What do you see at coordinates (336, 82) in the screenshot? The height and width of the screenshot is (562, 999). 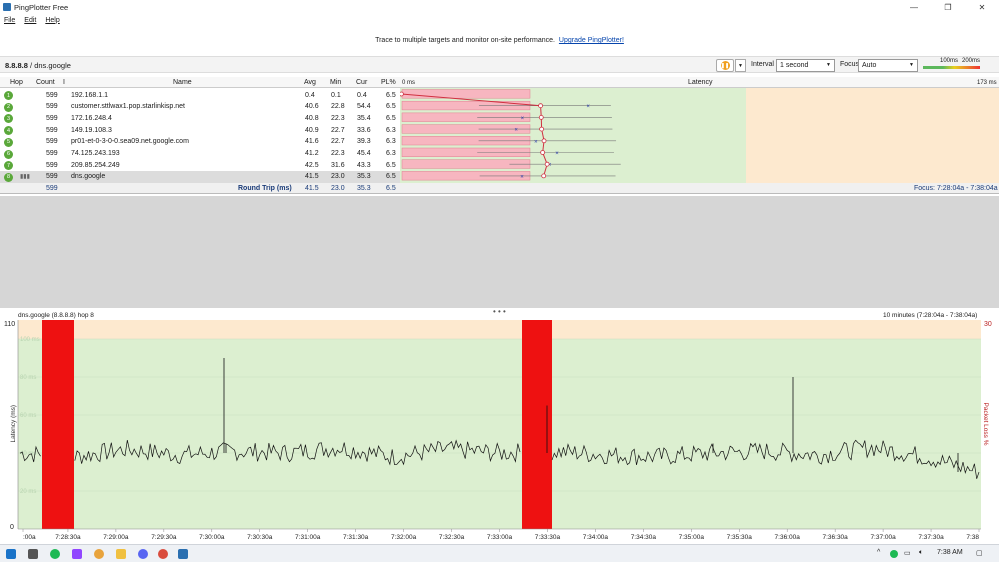 I see `col-min: Min` at bounding box center [336, 82].